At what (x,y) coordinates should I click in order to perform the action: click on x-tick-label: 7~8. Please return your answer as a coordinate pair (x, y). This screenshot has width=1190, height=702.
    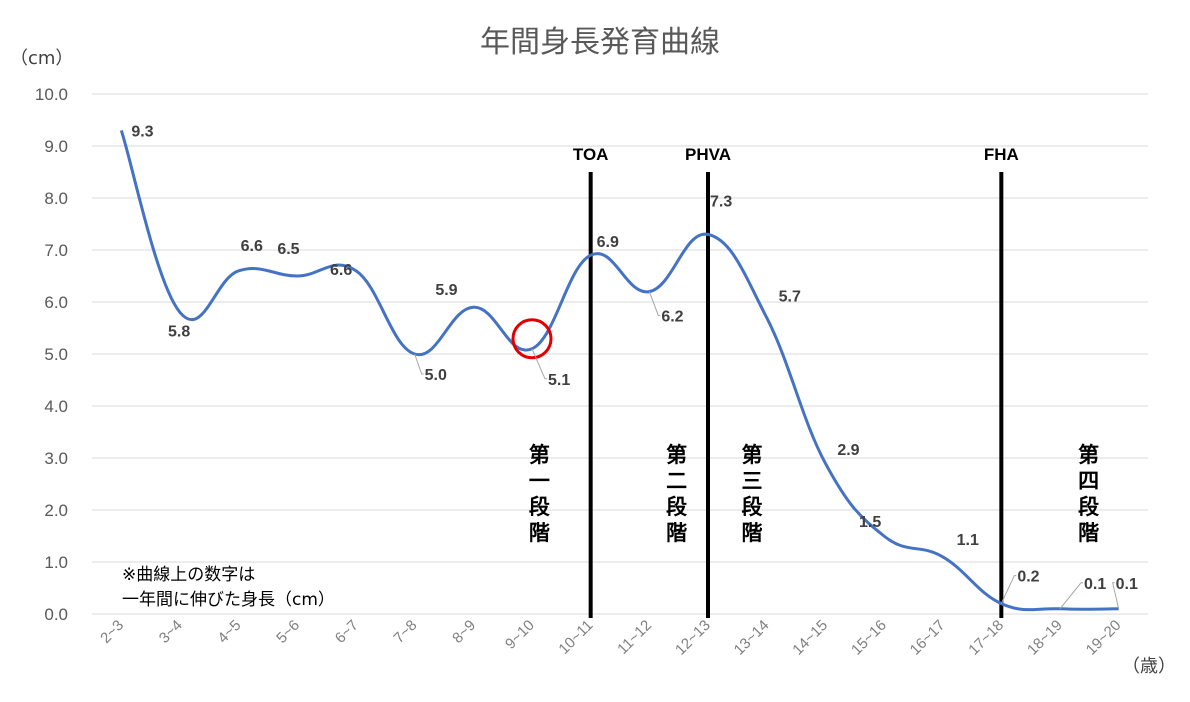
    Looking at the image, I should click on (405, 632).